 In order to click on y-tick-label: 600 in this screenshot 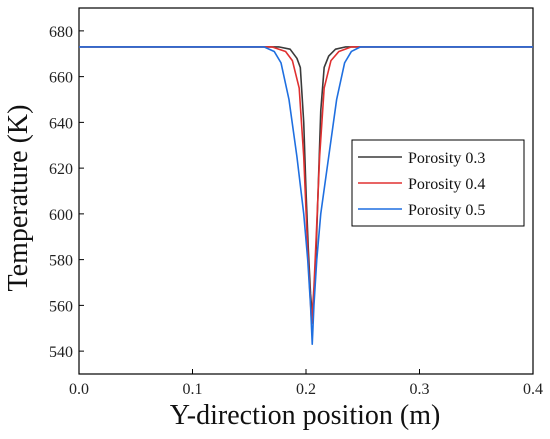, I will do `click(61, 215)`.